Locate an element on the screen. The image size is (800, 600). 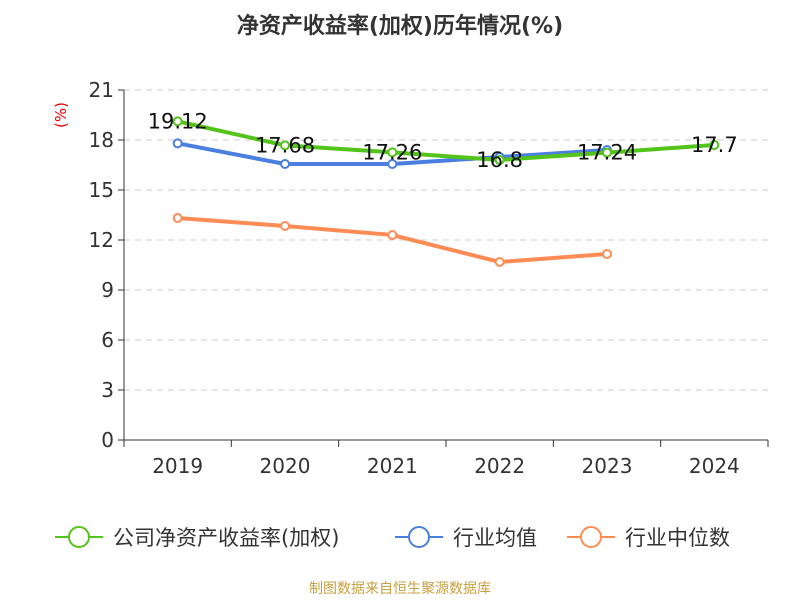
legend-label: 公司净资产收益率(加权) is located at coordinates (226, 538).